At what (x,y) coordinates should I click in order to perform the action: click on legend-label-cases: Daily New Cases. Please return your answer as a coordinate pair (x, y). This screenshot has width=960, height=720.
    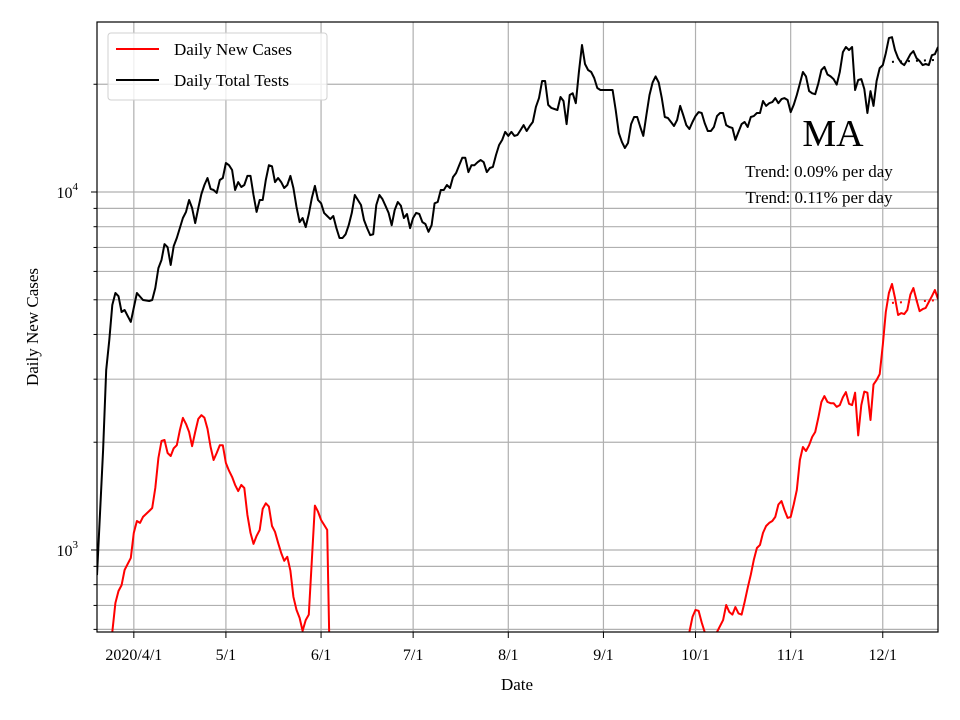
    Looking at the image, I should click on (233, 49).